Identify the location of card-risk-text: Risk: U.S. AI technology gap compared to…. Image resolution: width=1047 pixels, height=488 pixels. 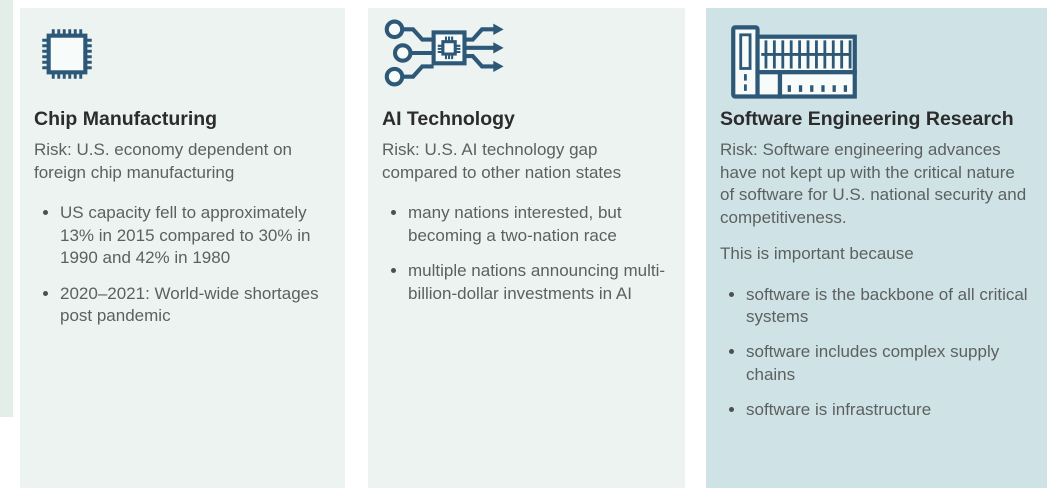
(502, 161).